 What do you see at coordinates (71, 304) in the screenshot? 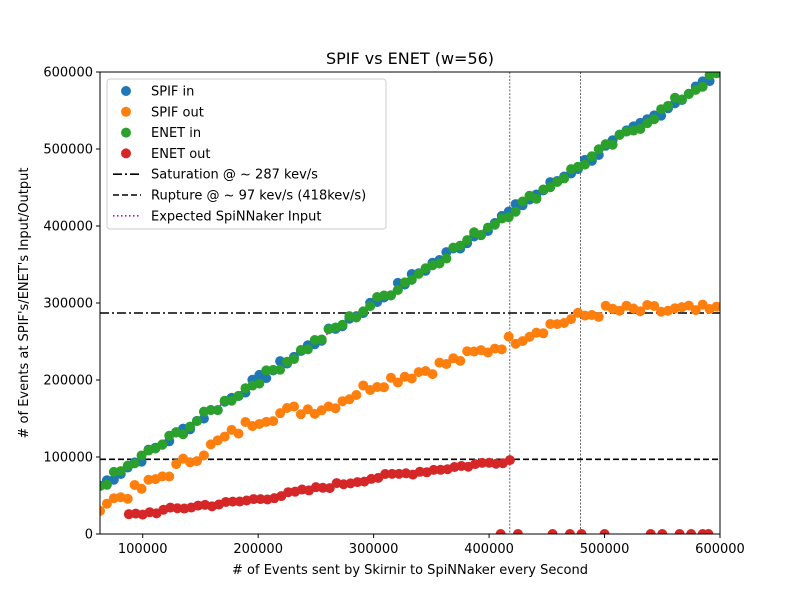
I see `y-axis-ticks: 0 100000 200000 300000 400000 500000 600000` at bounding box center [71, 304].